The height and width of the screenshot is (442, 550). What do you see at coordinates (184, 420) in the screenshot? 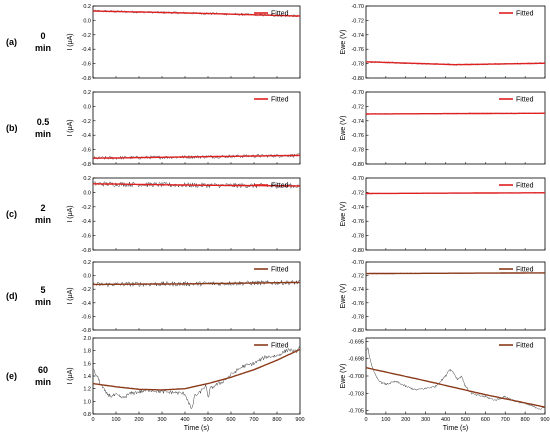
I see `x-tick-label: 400` at bounding box center [184, 420].